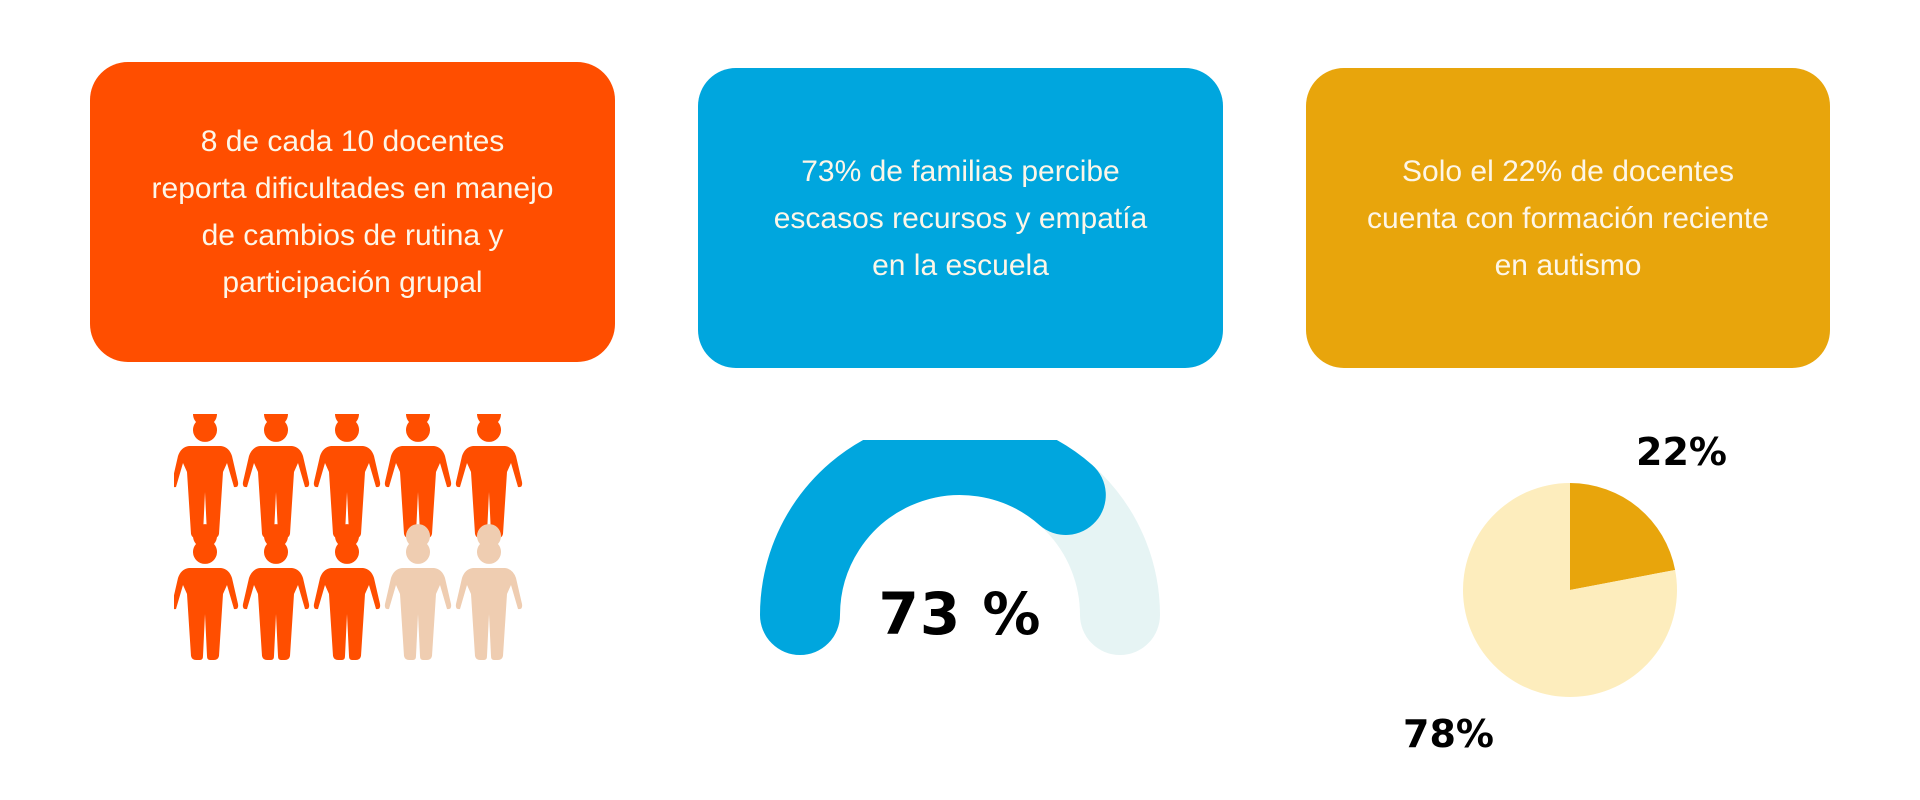  I want to click on pie-label-with-training: 22%, so click(1681, 452).